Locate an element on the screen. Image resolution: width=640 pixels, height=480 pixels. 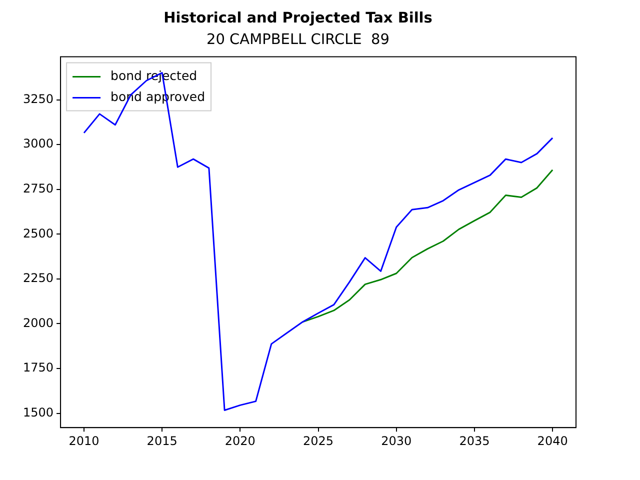
y-tick-label: 2750 is located at coordinates (38, 188).